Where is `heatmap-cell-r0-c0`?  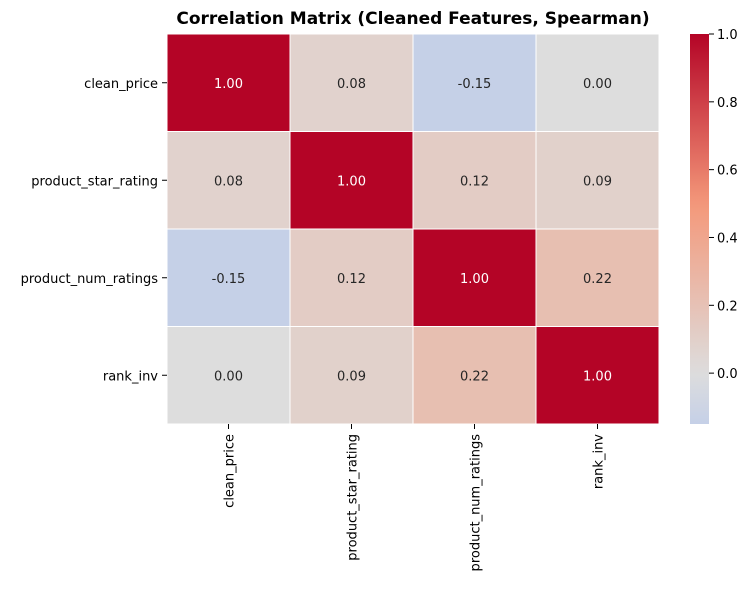 heatmap-cell-r0-c0 is located at coordinates (228, 82).